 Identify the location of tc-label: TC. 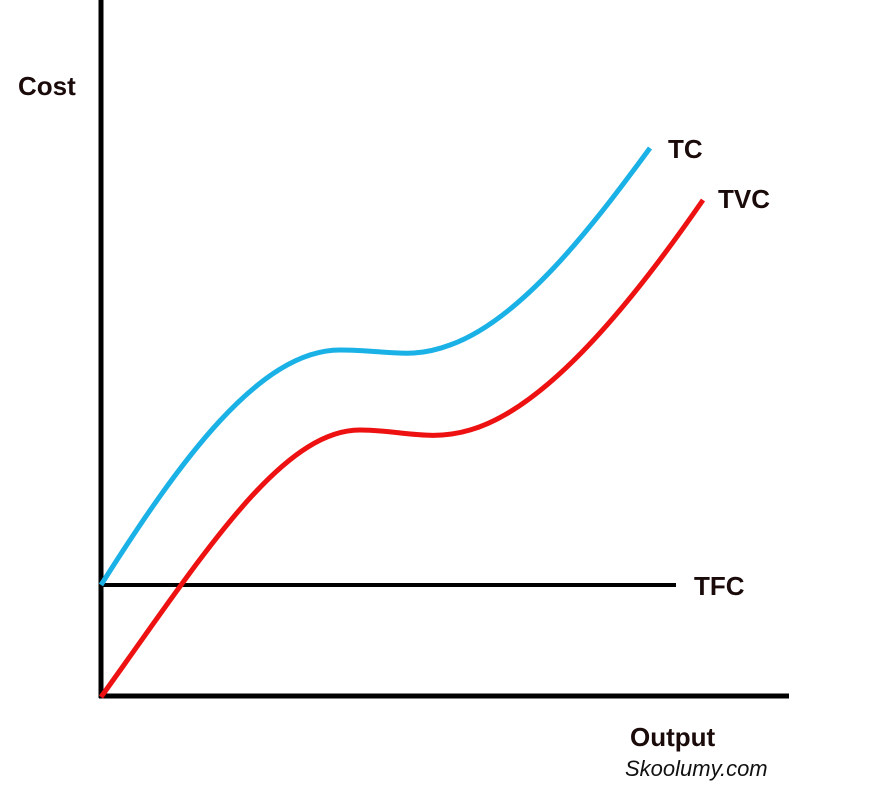
(685, 149).